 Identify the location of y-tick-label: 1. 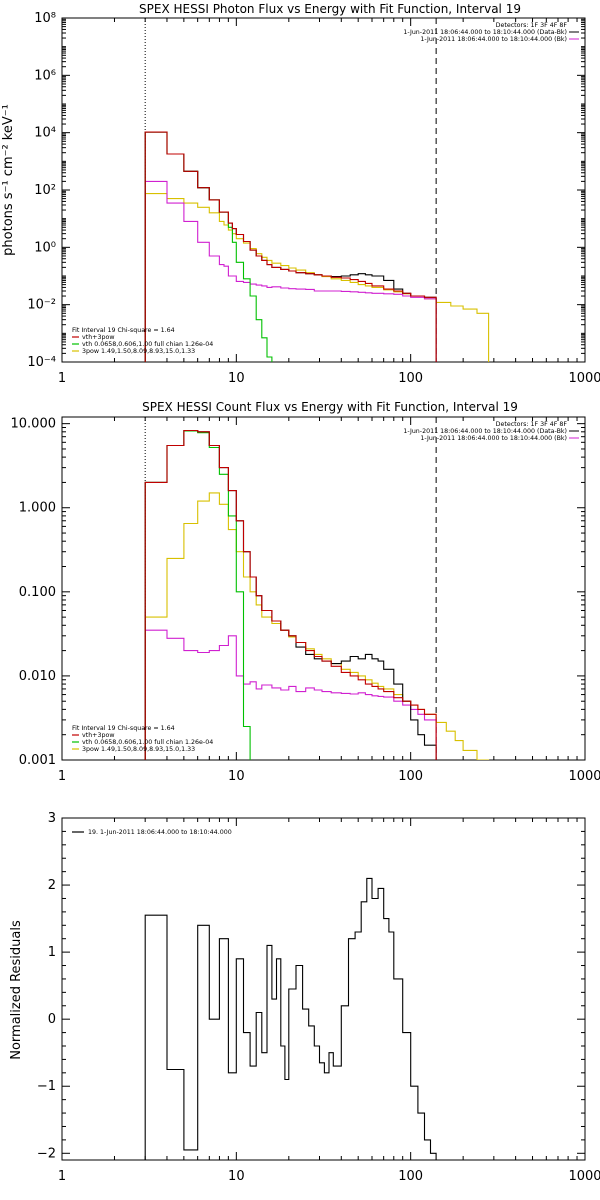
(52, 952).